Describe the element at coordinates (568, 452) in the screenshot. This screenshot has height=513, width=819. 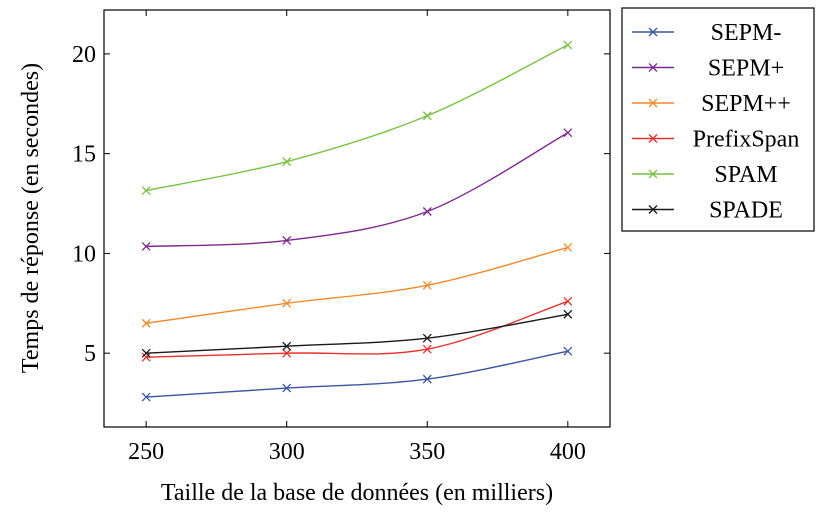
I see `x-tick-label: 400` at that location.